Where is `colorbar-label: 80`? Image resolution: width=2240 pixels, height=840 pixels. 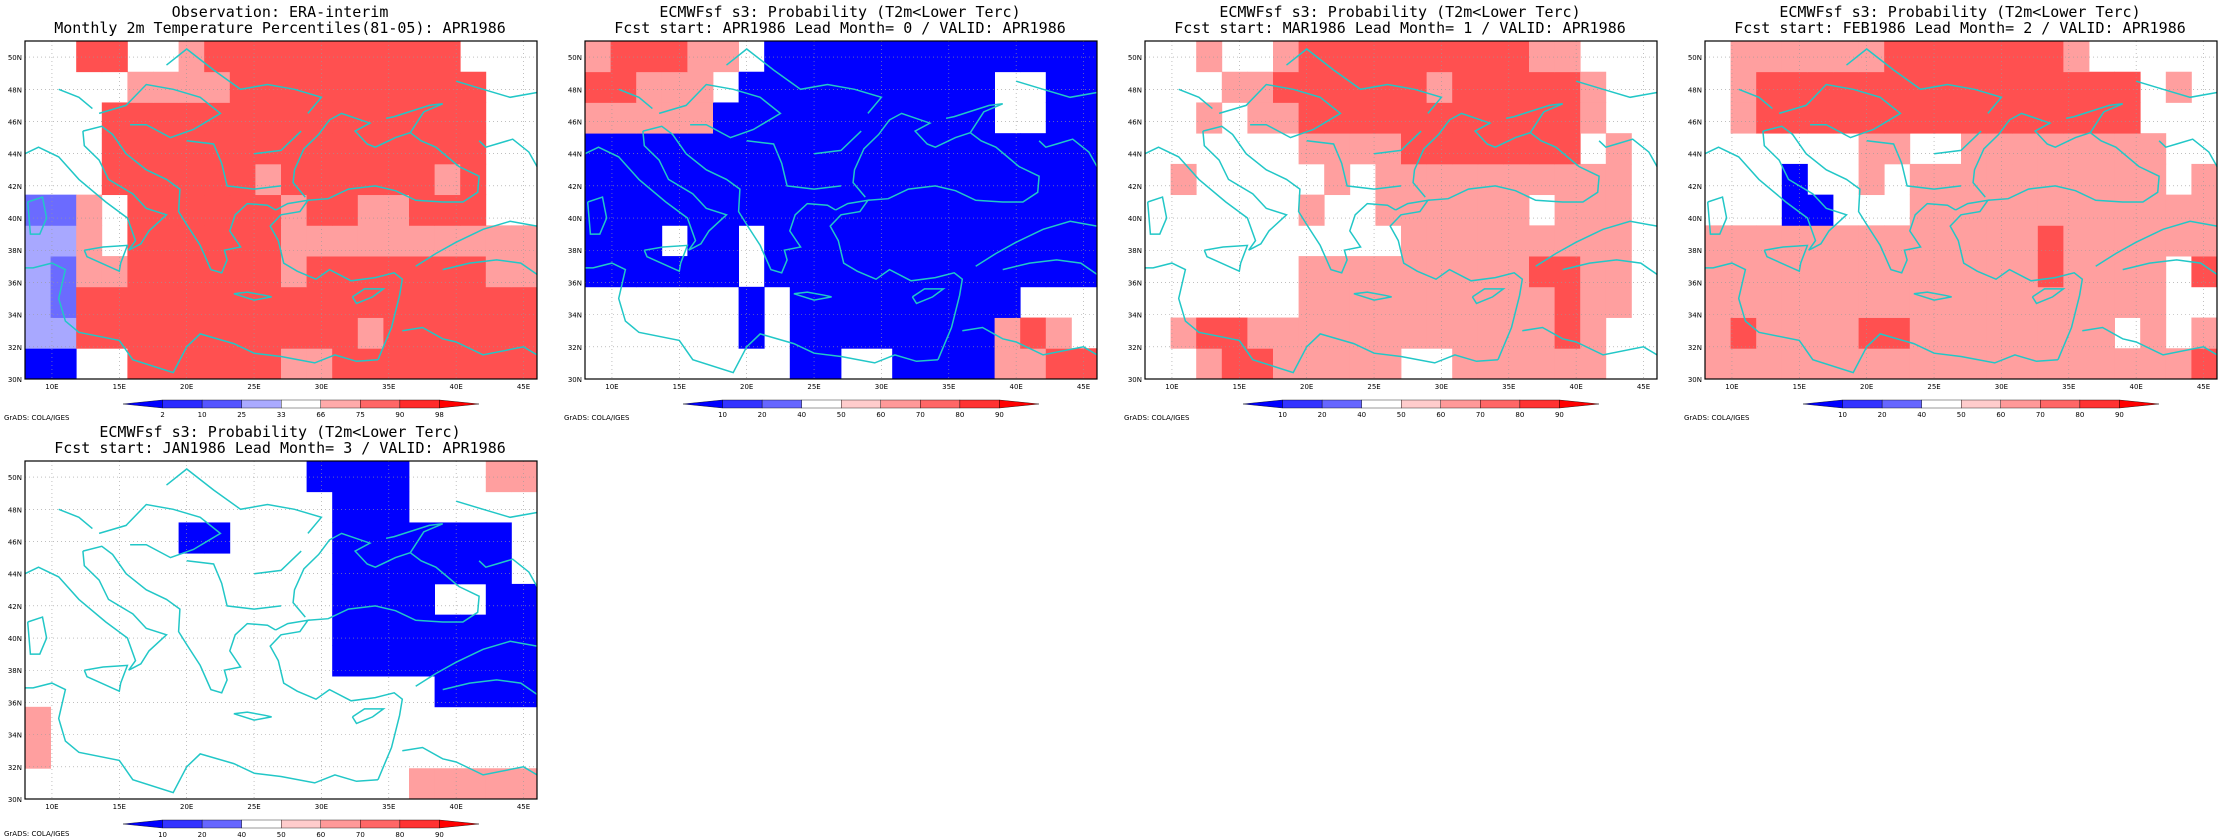 colorbar-label: 80 is located at coordinates (959, 415).